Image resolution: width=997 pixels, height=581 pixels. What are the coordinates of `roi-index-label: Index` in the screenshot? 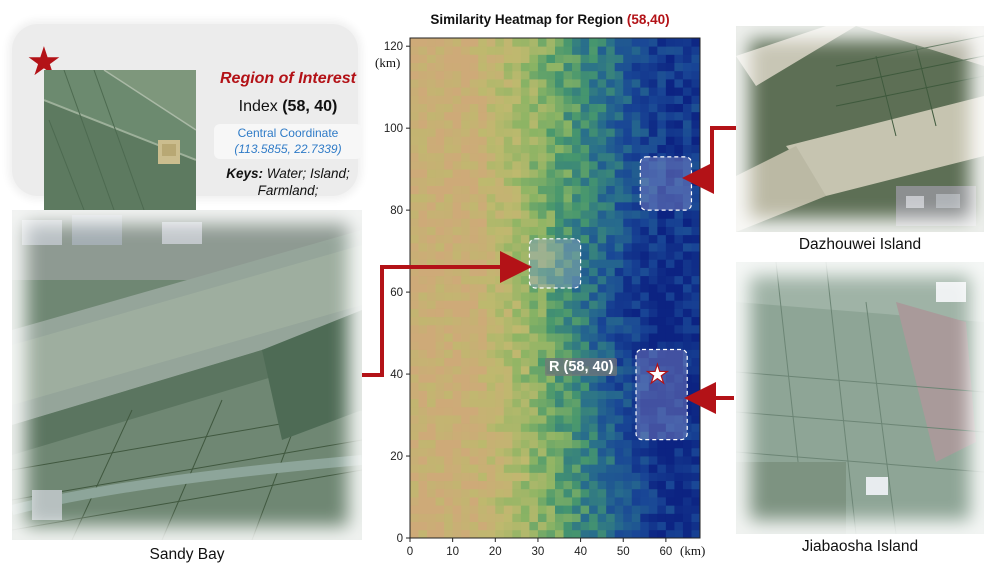 It's located at (258, 106).